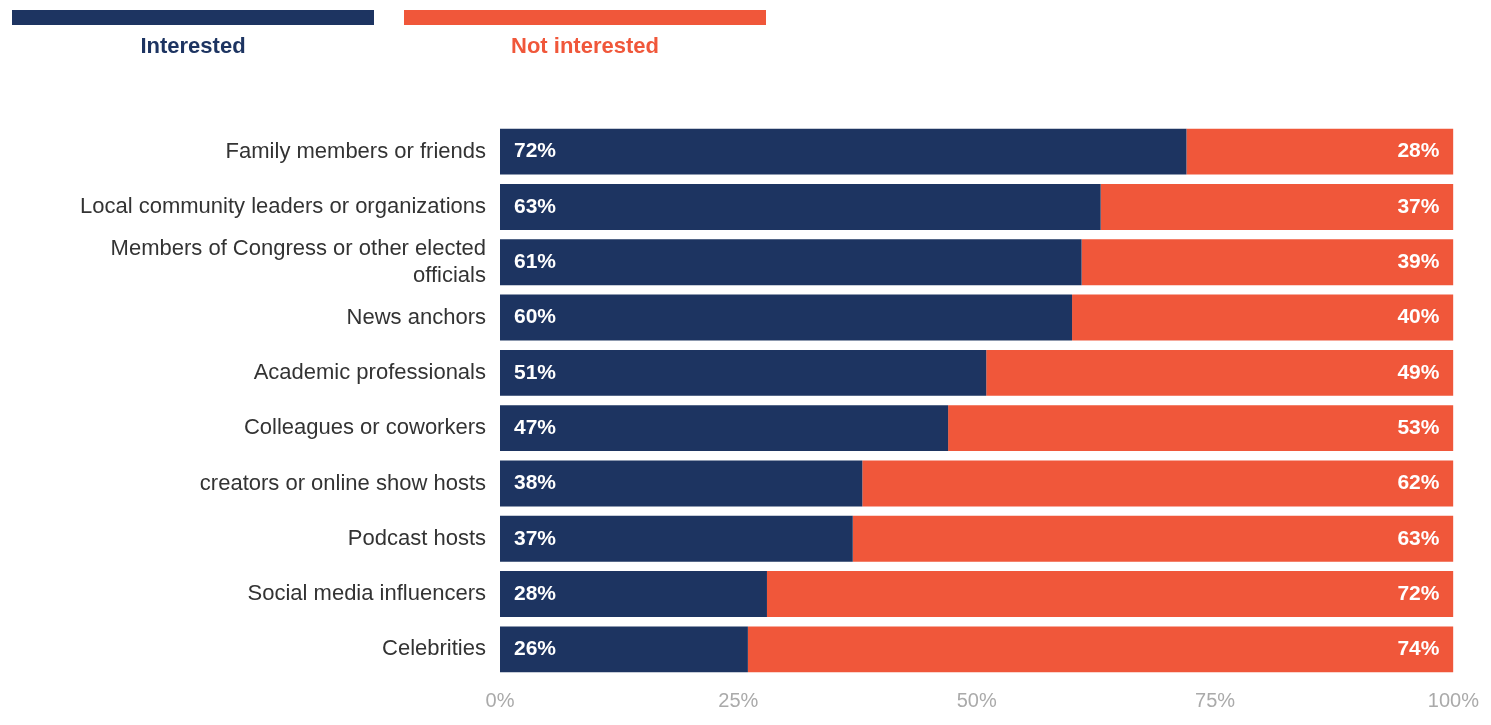 Image resolution: width=1491 pixels, height=725 pixels. Describe the element at coordinates (738, 699) in the screenshot. I see `x-tick-label: 25%` at that location.